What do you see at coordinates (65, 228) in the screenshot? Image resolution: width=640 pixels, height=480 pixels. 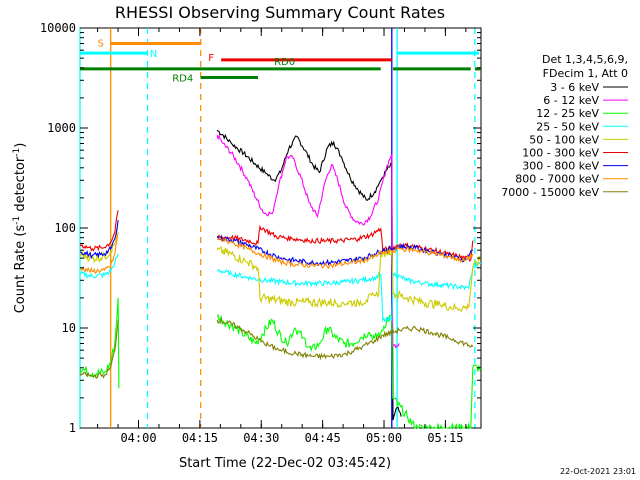 I see `y-tick-label: 100` at bounding box center [65, 228].